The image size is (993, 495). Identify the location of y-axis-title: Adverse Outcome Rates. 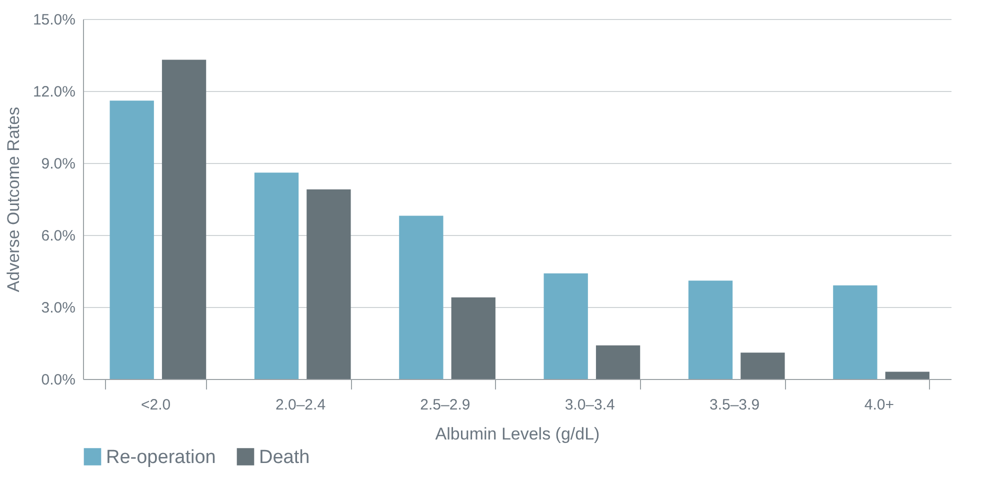
(13, 199).